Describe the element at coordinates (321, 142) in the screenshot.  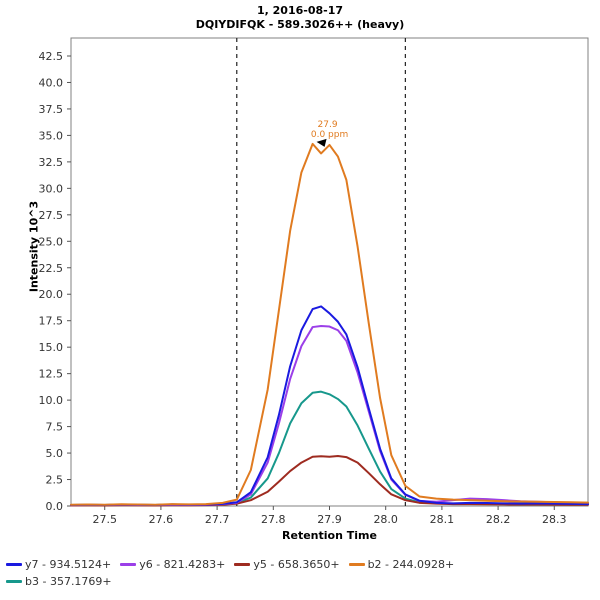
I see `peak-pointer-arrow-icon` at that location.